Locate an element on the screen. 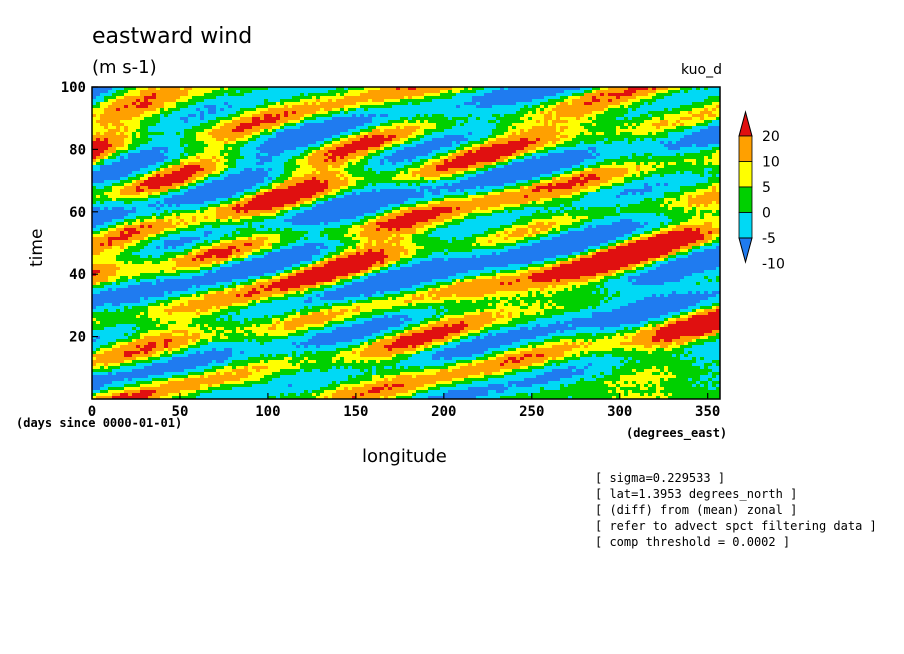 This screenshot has height=654, width=904. colorbar-level-label: 20 is located at coordinates (771, 137).